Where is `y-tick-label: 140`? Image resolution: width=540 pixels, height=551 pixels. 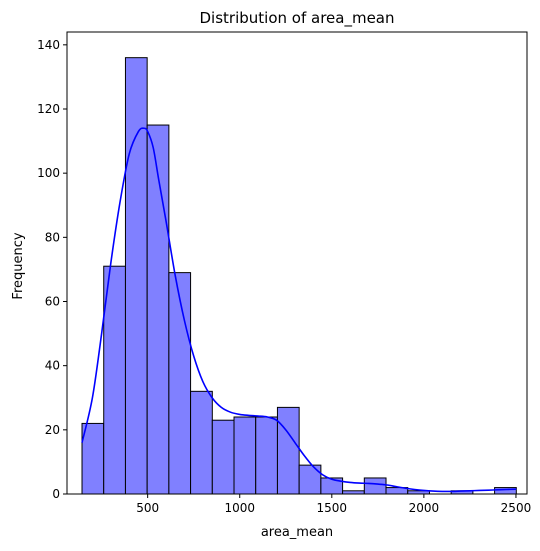
y-tick-label: 140 is located at coordinates (48, 45).